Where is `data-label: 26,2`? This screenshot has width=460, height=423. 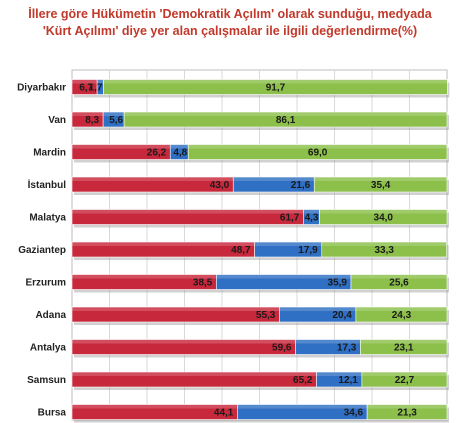 data-label: 26,2 is located at coordinates (157, 153).